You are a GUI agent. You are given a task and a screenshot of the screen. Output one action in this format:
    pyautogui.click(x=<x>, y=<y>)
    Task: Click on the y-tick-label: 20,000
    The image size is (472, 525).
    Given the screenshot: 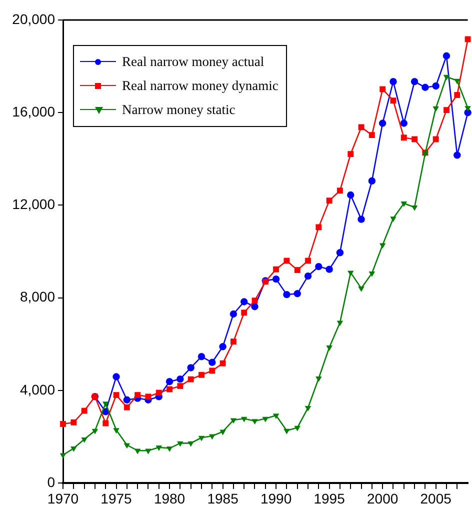 What is the action you would take?
    pyautogui.click(x=34, y=18)
    